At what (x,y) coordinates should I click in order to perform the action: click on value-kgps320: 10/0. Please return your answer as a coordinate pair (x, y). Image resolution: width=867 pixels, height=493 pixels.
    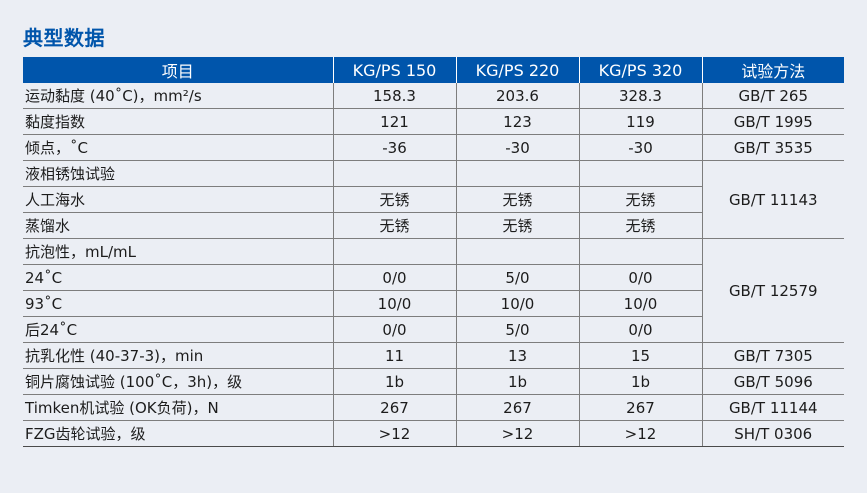
    Looking at the image, I should click on (640, 303).